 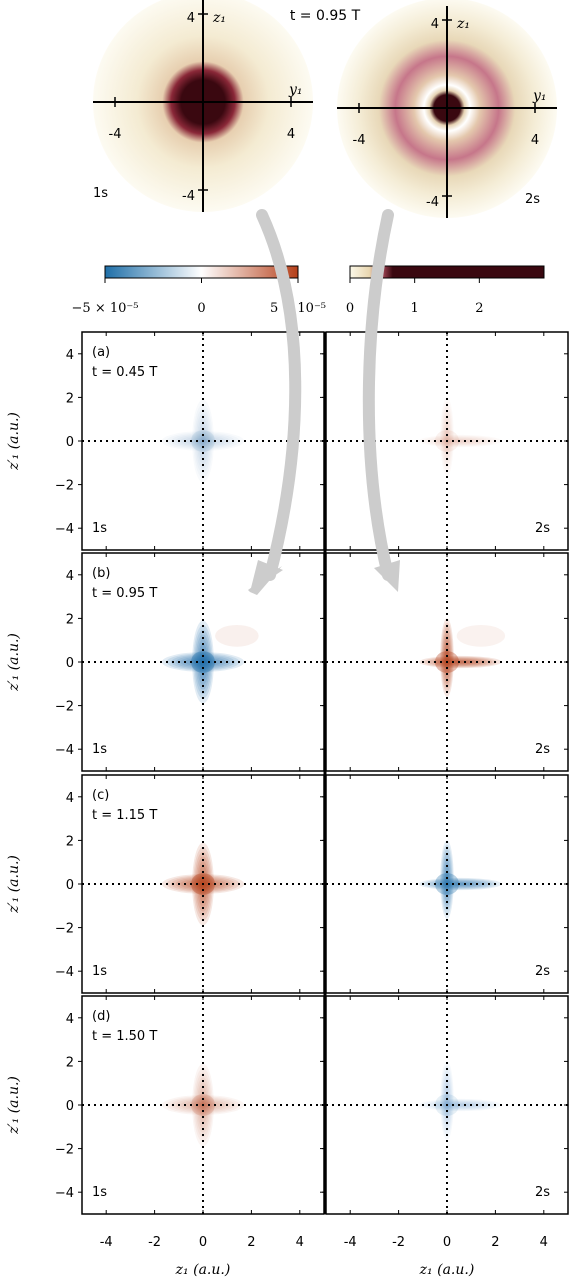 I want to click on colorbar-labels: −5 × 10⁻⁵ 0 5 × 10⁻⁵ 0 1 2, so click(x=277, y=297).